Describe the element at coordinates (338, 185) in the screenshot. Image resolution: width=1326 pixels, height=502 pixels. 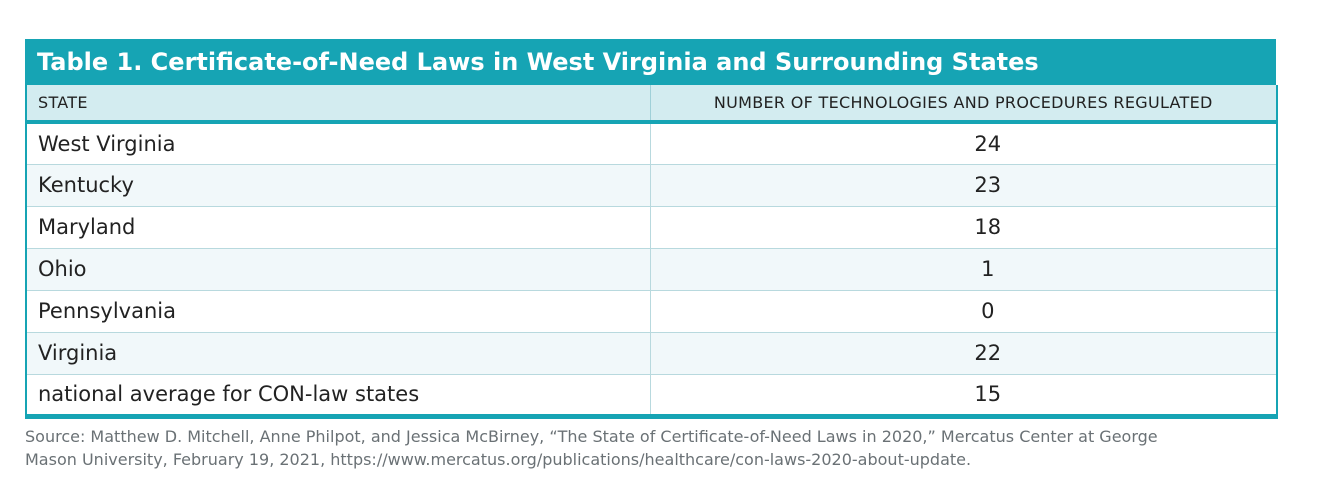
I see `state-cell: Kentucky` at that location.